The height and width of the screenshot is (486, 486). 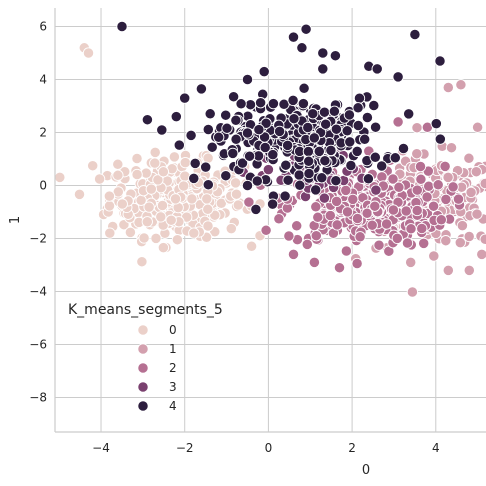 I want to click on x-axis-label: 0, so click(x=366, y=470).